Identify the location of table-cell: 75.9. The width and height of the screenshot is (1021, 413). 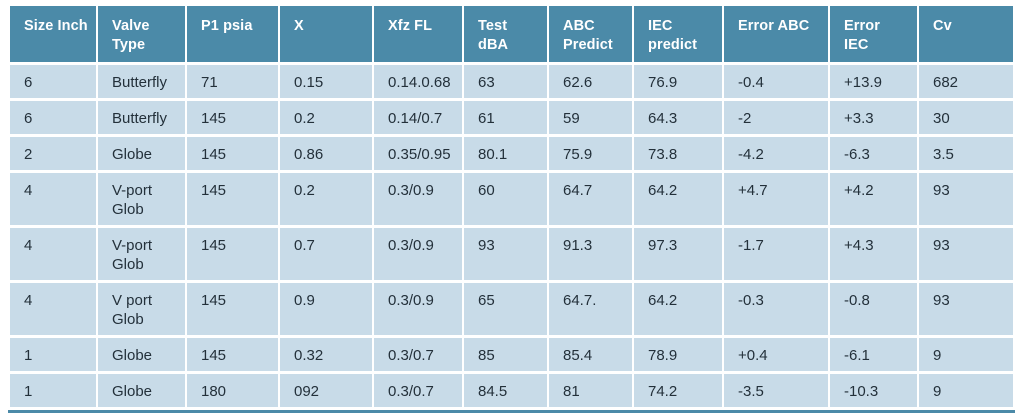
(590, 153).